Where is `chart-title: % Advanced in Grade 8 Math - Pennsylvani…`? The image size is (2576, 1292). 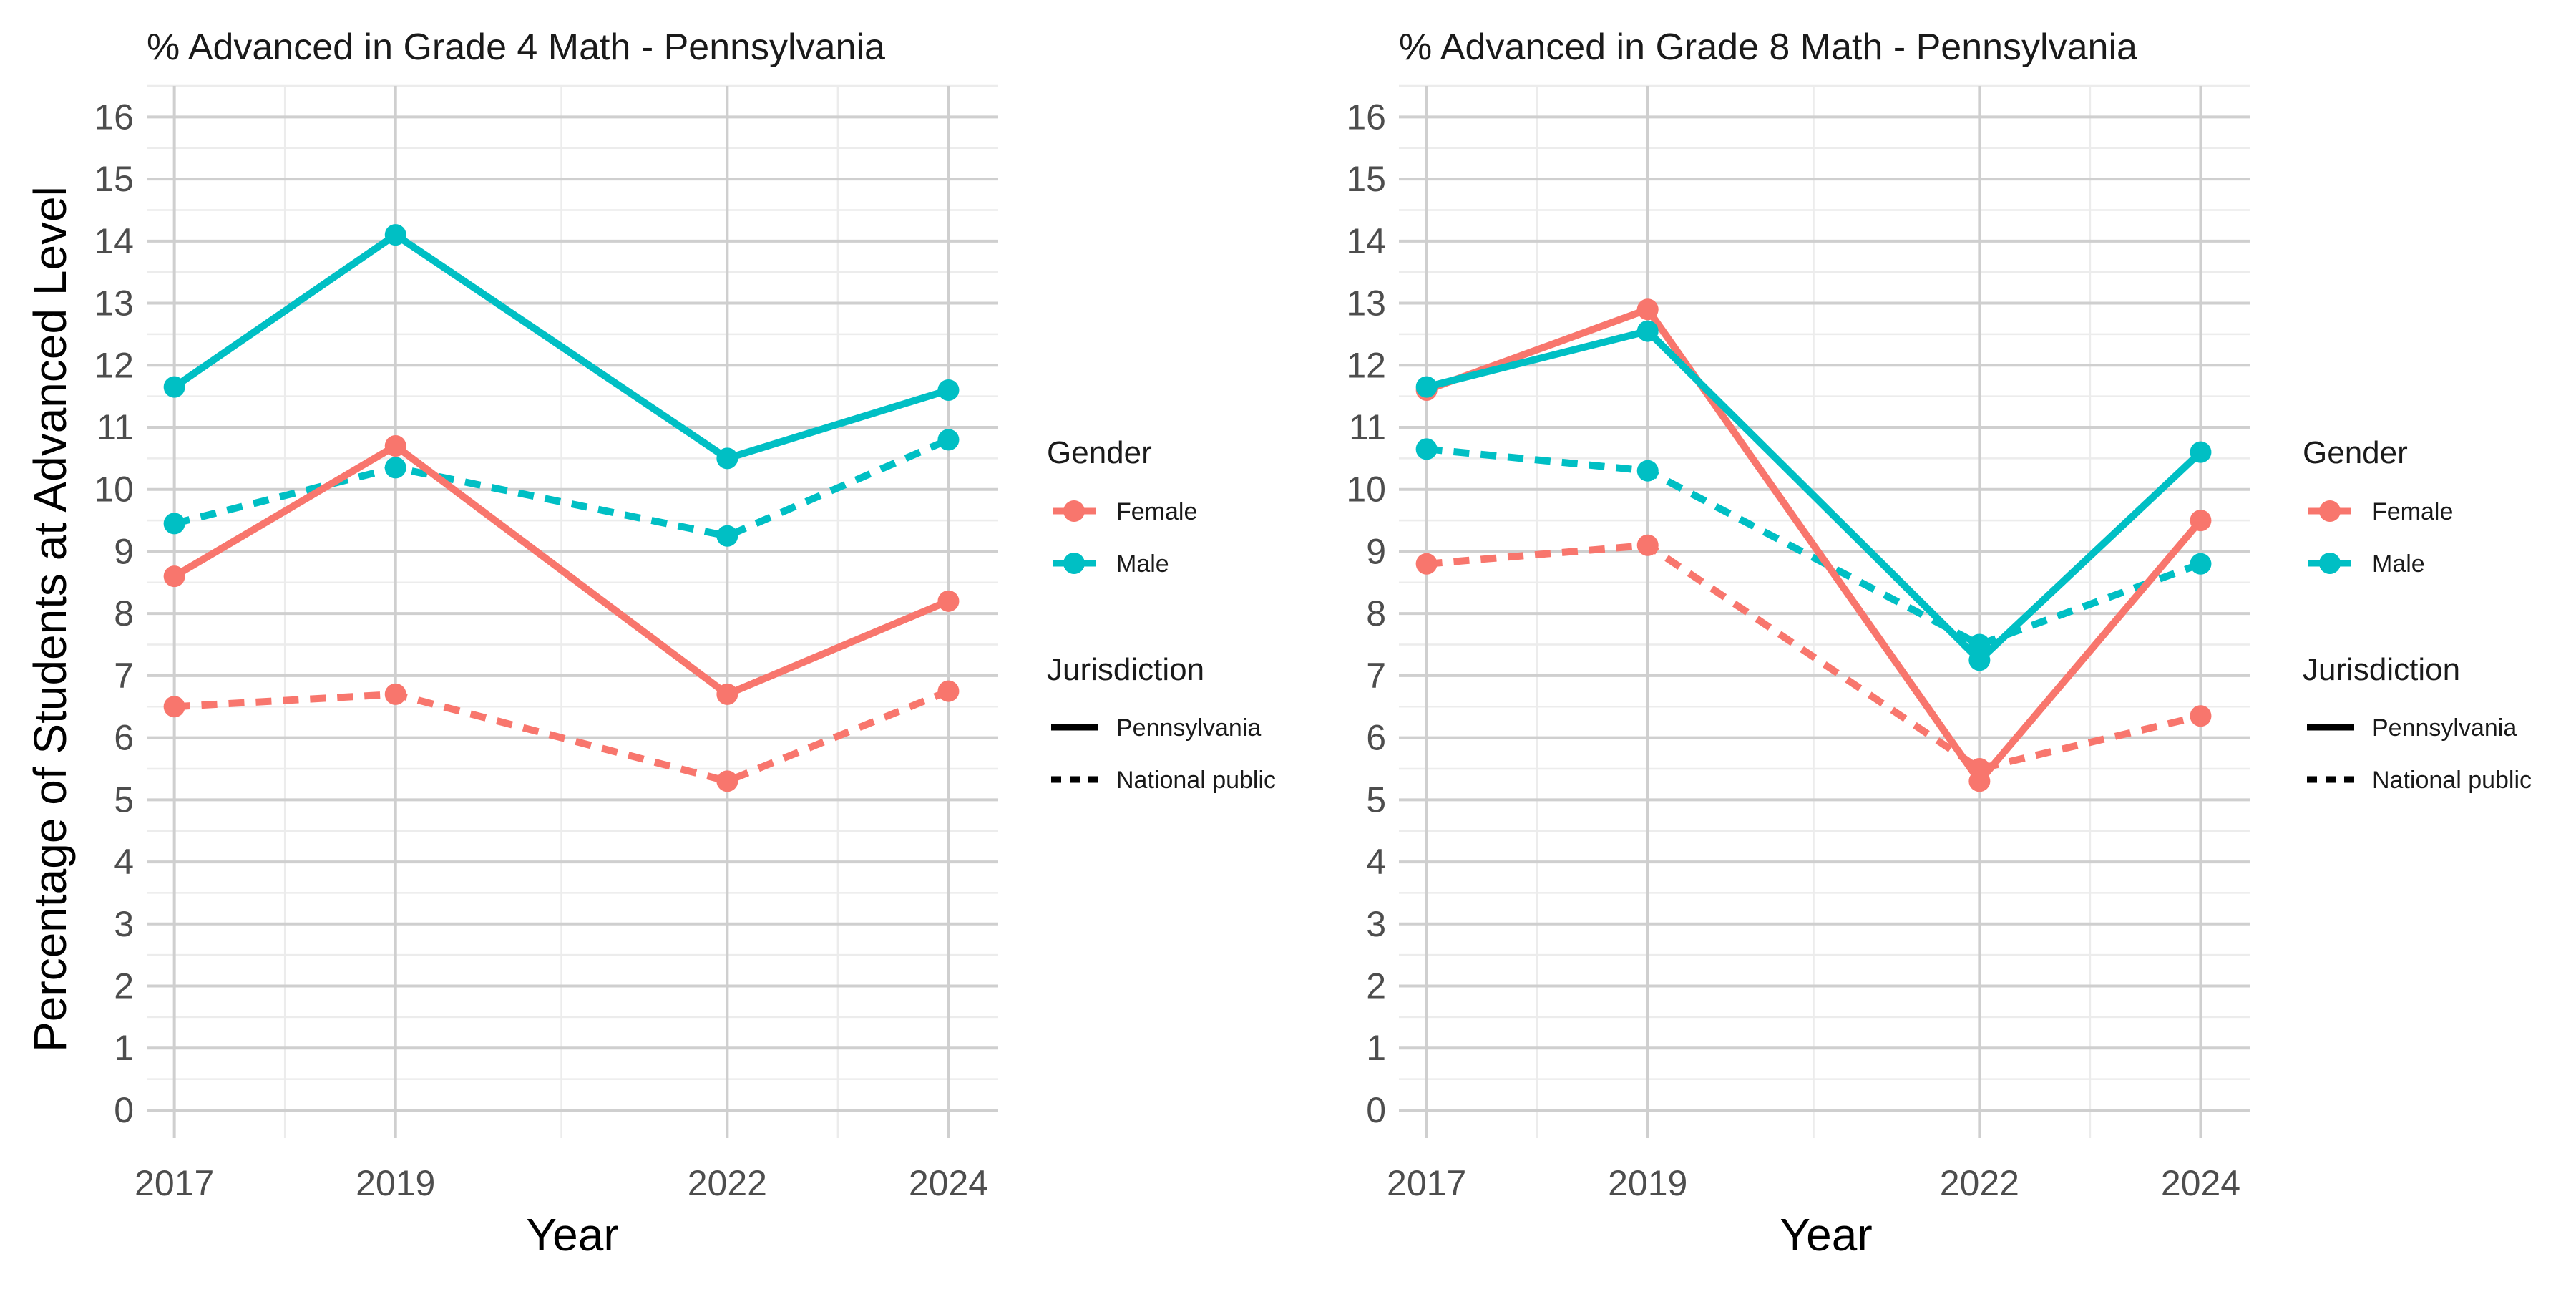
chart-title: % Advanced in Grade 8 Math - Pennsylvani… is located at coordinates (1768, 47).